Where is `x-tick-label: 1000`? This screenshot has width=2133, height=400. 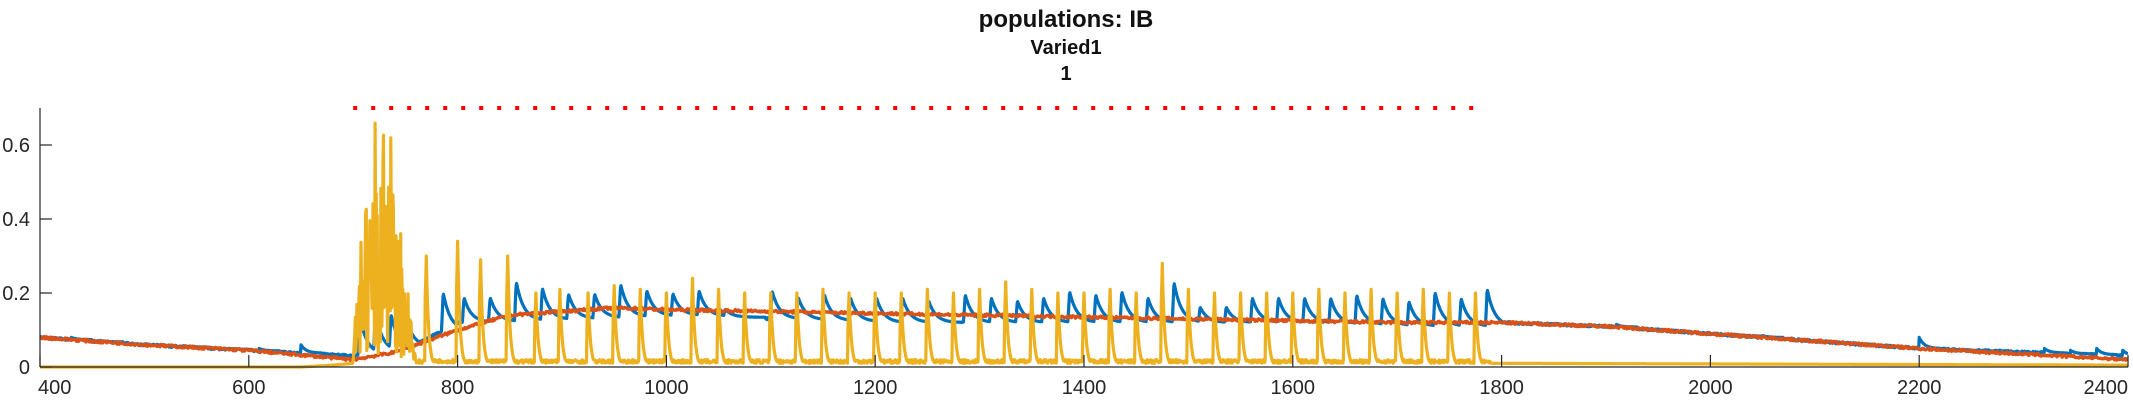
x-tick-label: 1000 is located at coordinates (666, 388).